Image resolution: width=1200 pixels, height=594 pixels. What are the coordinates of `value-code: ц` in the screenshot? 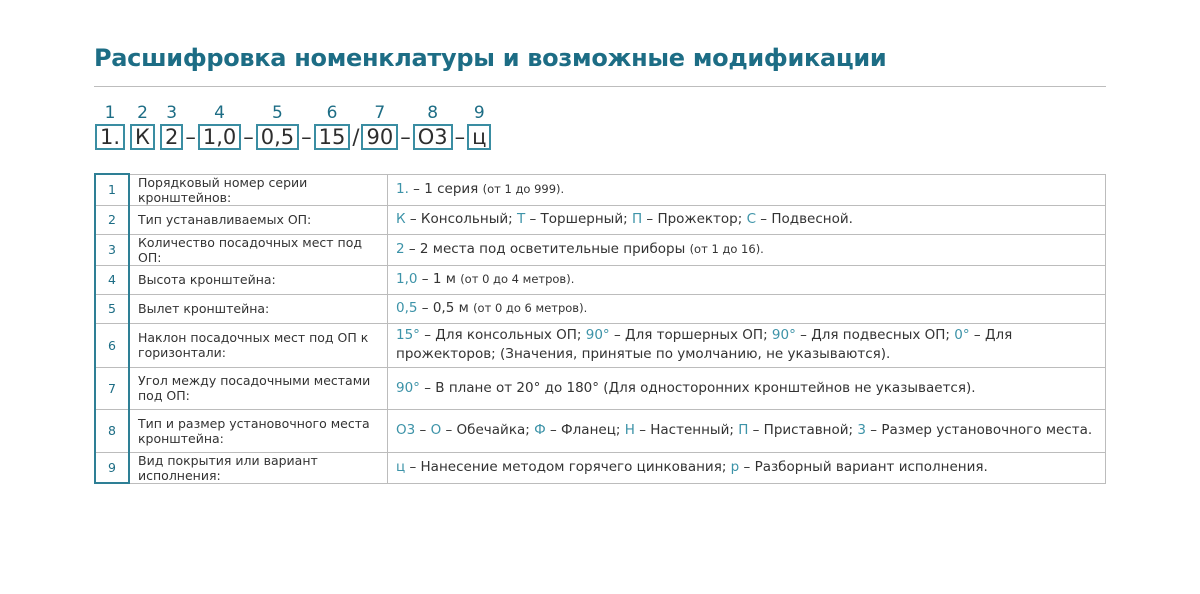 It's located at (401, 467).